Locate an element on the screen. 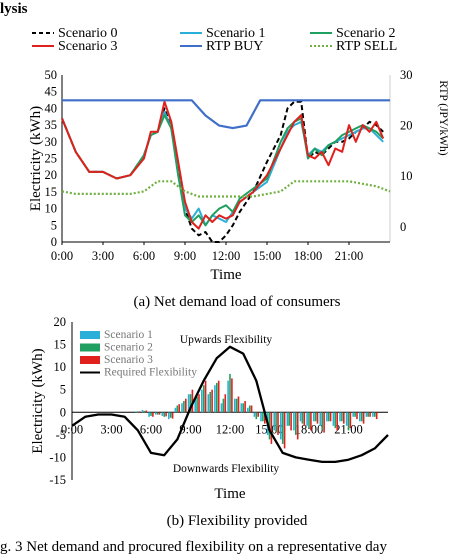 The height and width of the screenshot is (559, 474). a-series-line-rtp-sell is located at coordinates (226, 189).